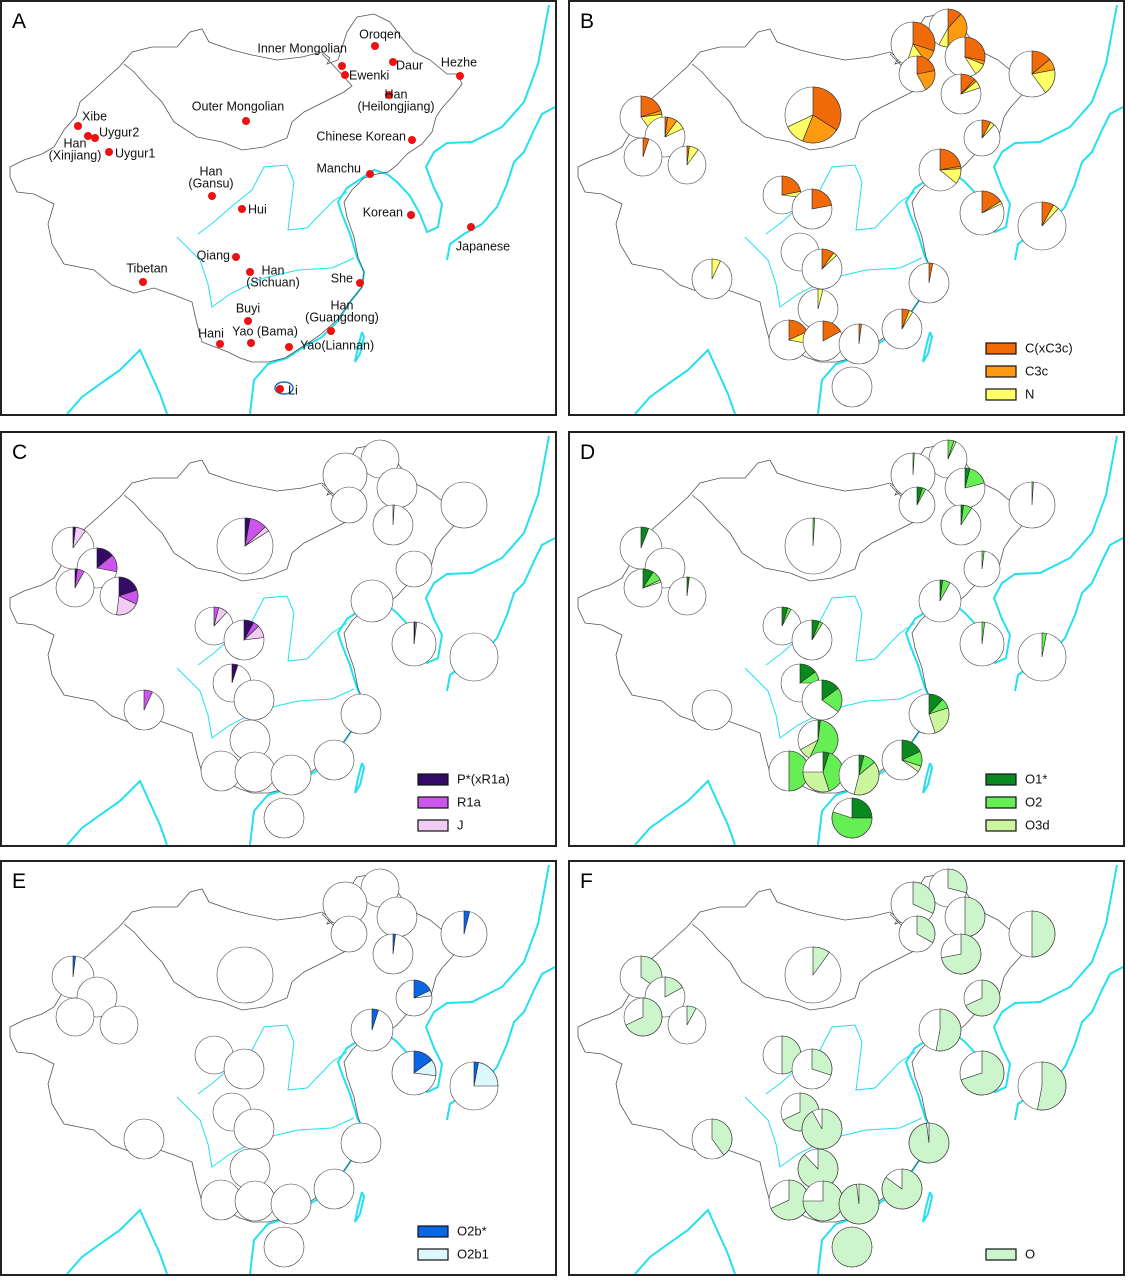 The height and width of the screenshot is (1280, 1128). I want to click on site-marker: Yao (Bama), so click(265, 335).